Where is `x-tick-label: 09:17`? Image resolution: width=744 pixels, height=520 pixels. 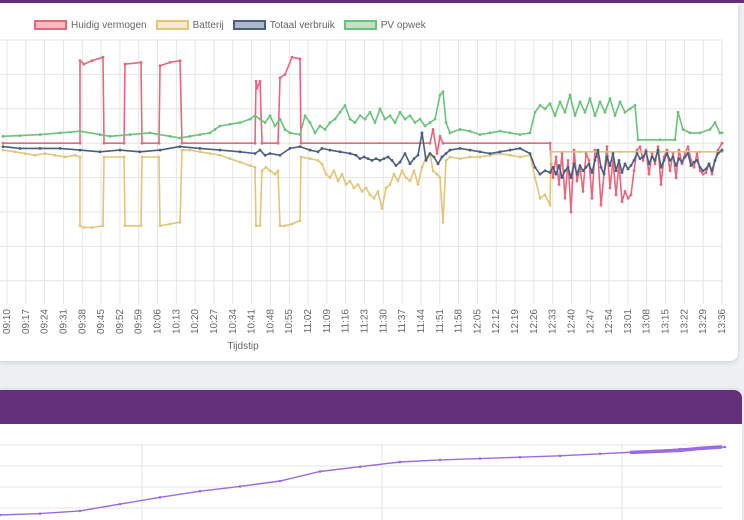 x-tick-label: 09:17 is located at coordinates (26, 321).